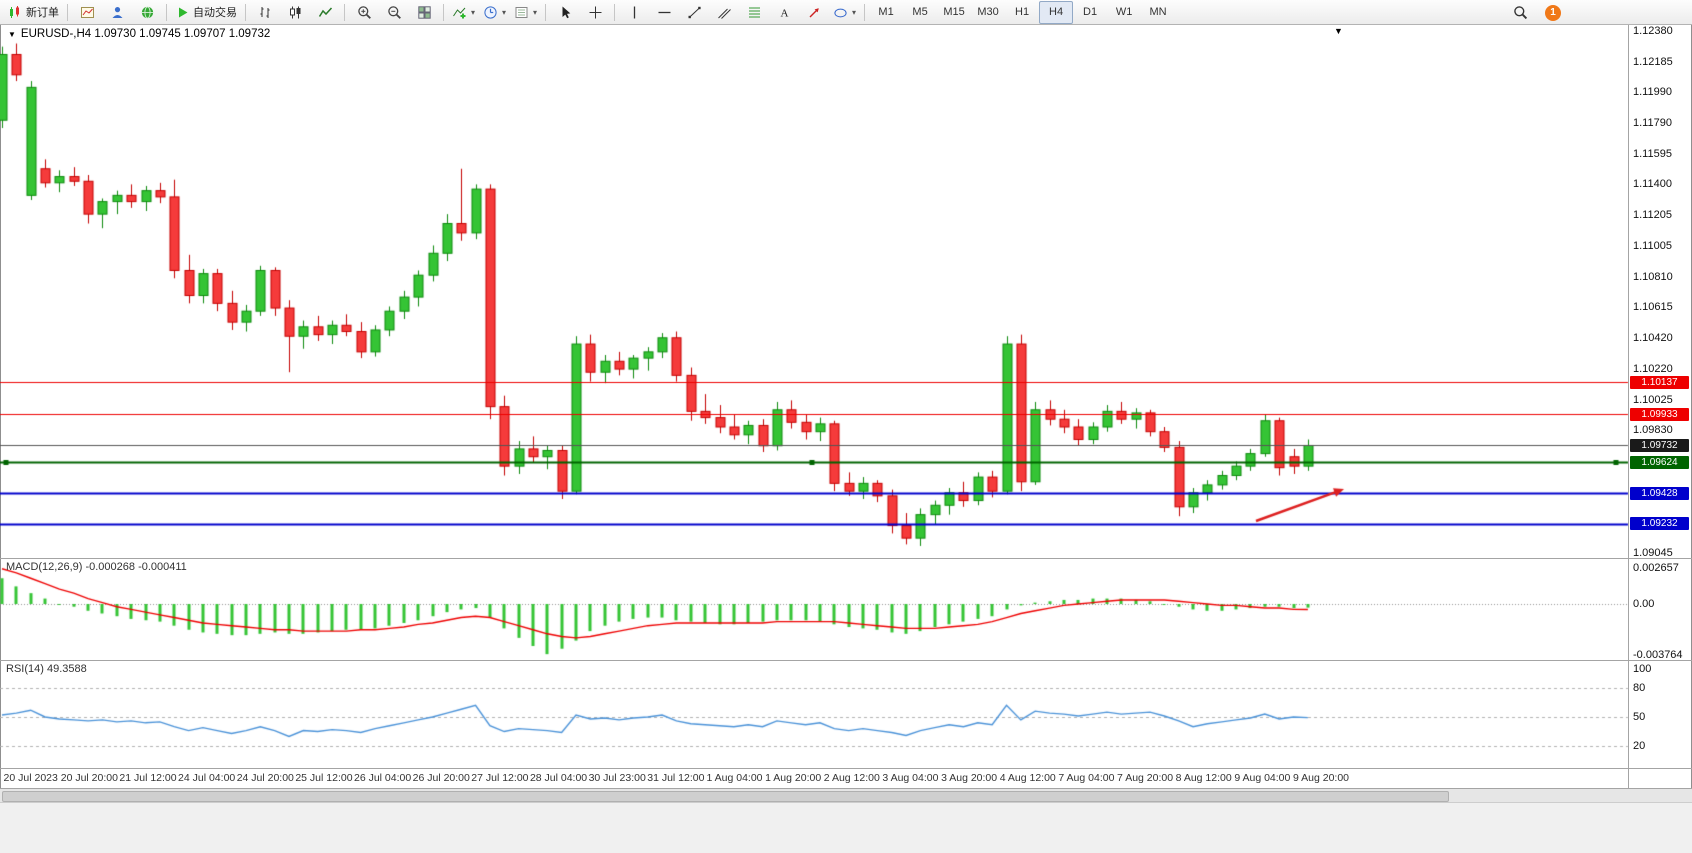 The height and width of the screenshot is (853, 1692). What do you see at coordinates (1653, 369) in the screenshot?
I see `price-axis-label: 1.10220` at bounding box center [1653, 369].